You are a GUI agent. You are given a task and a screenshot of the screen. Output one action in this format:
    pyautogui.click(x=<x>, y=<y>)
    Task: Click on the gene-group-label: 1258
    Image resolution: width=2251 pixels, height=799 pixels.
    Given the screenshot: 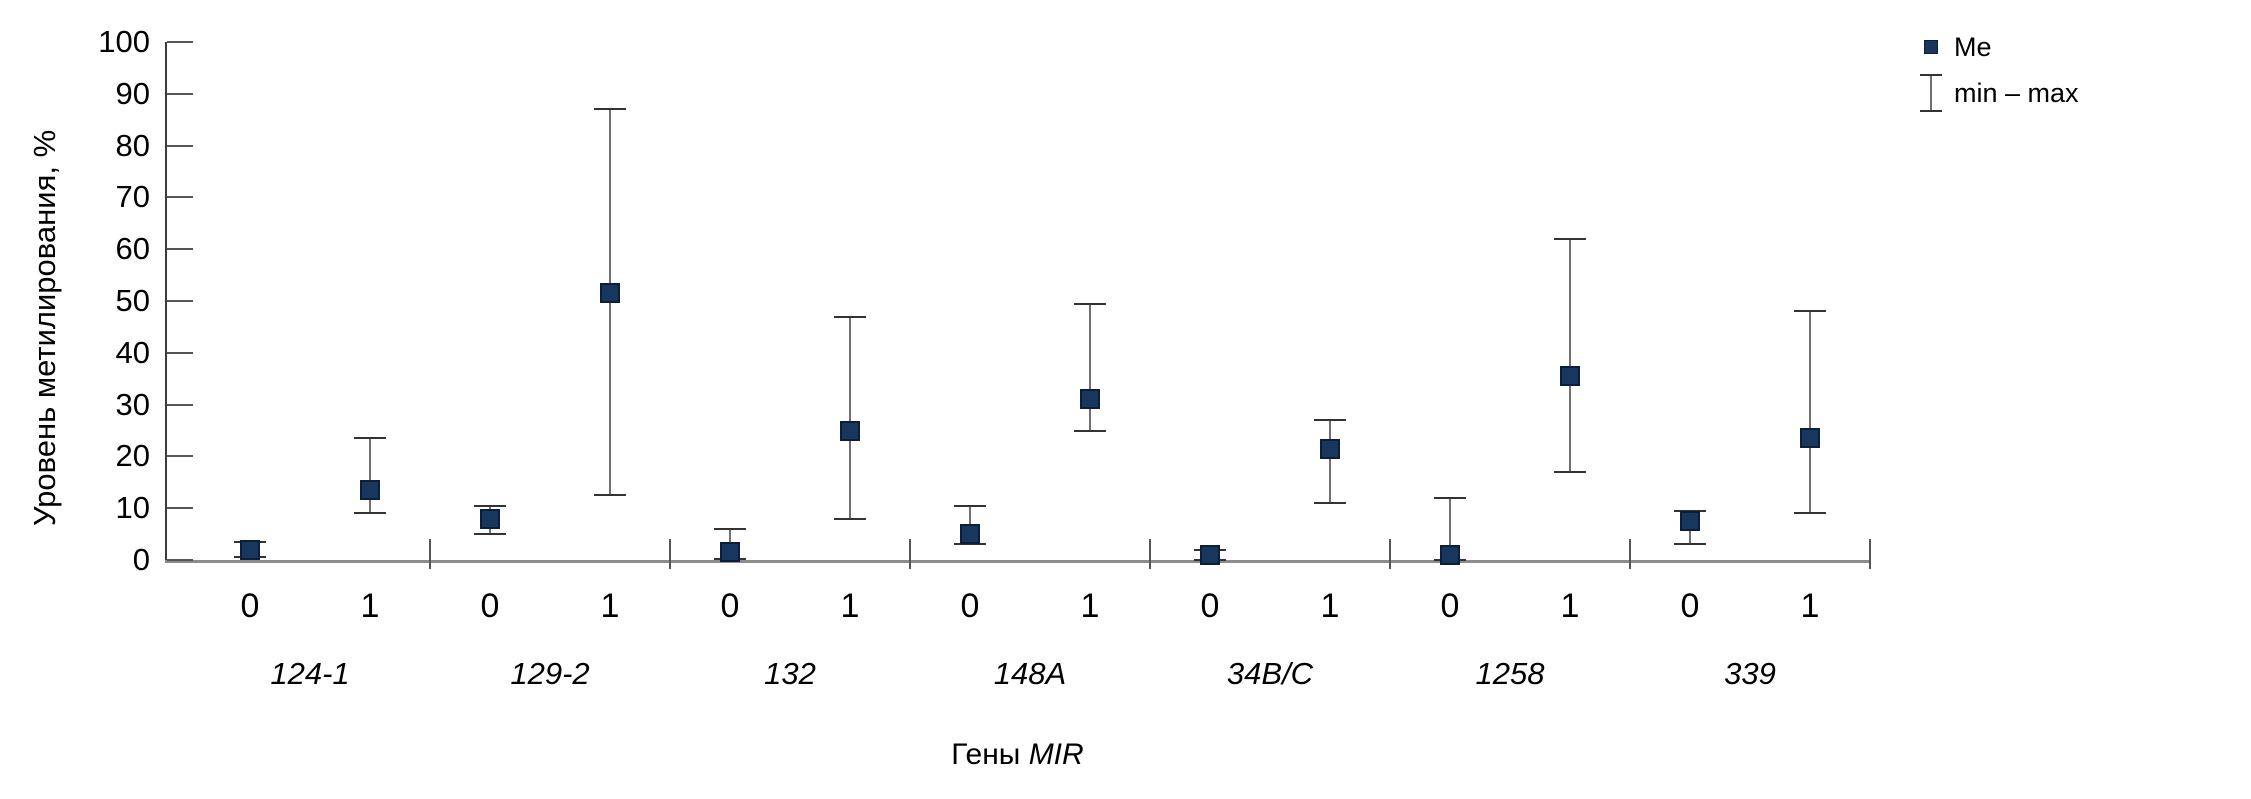 What is the action you would take?
    pyautogui.click(x=1510, y=673)
    